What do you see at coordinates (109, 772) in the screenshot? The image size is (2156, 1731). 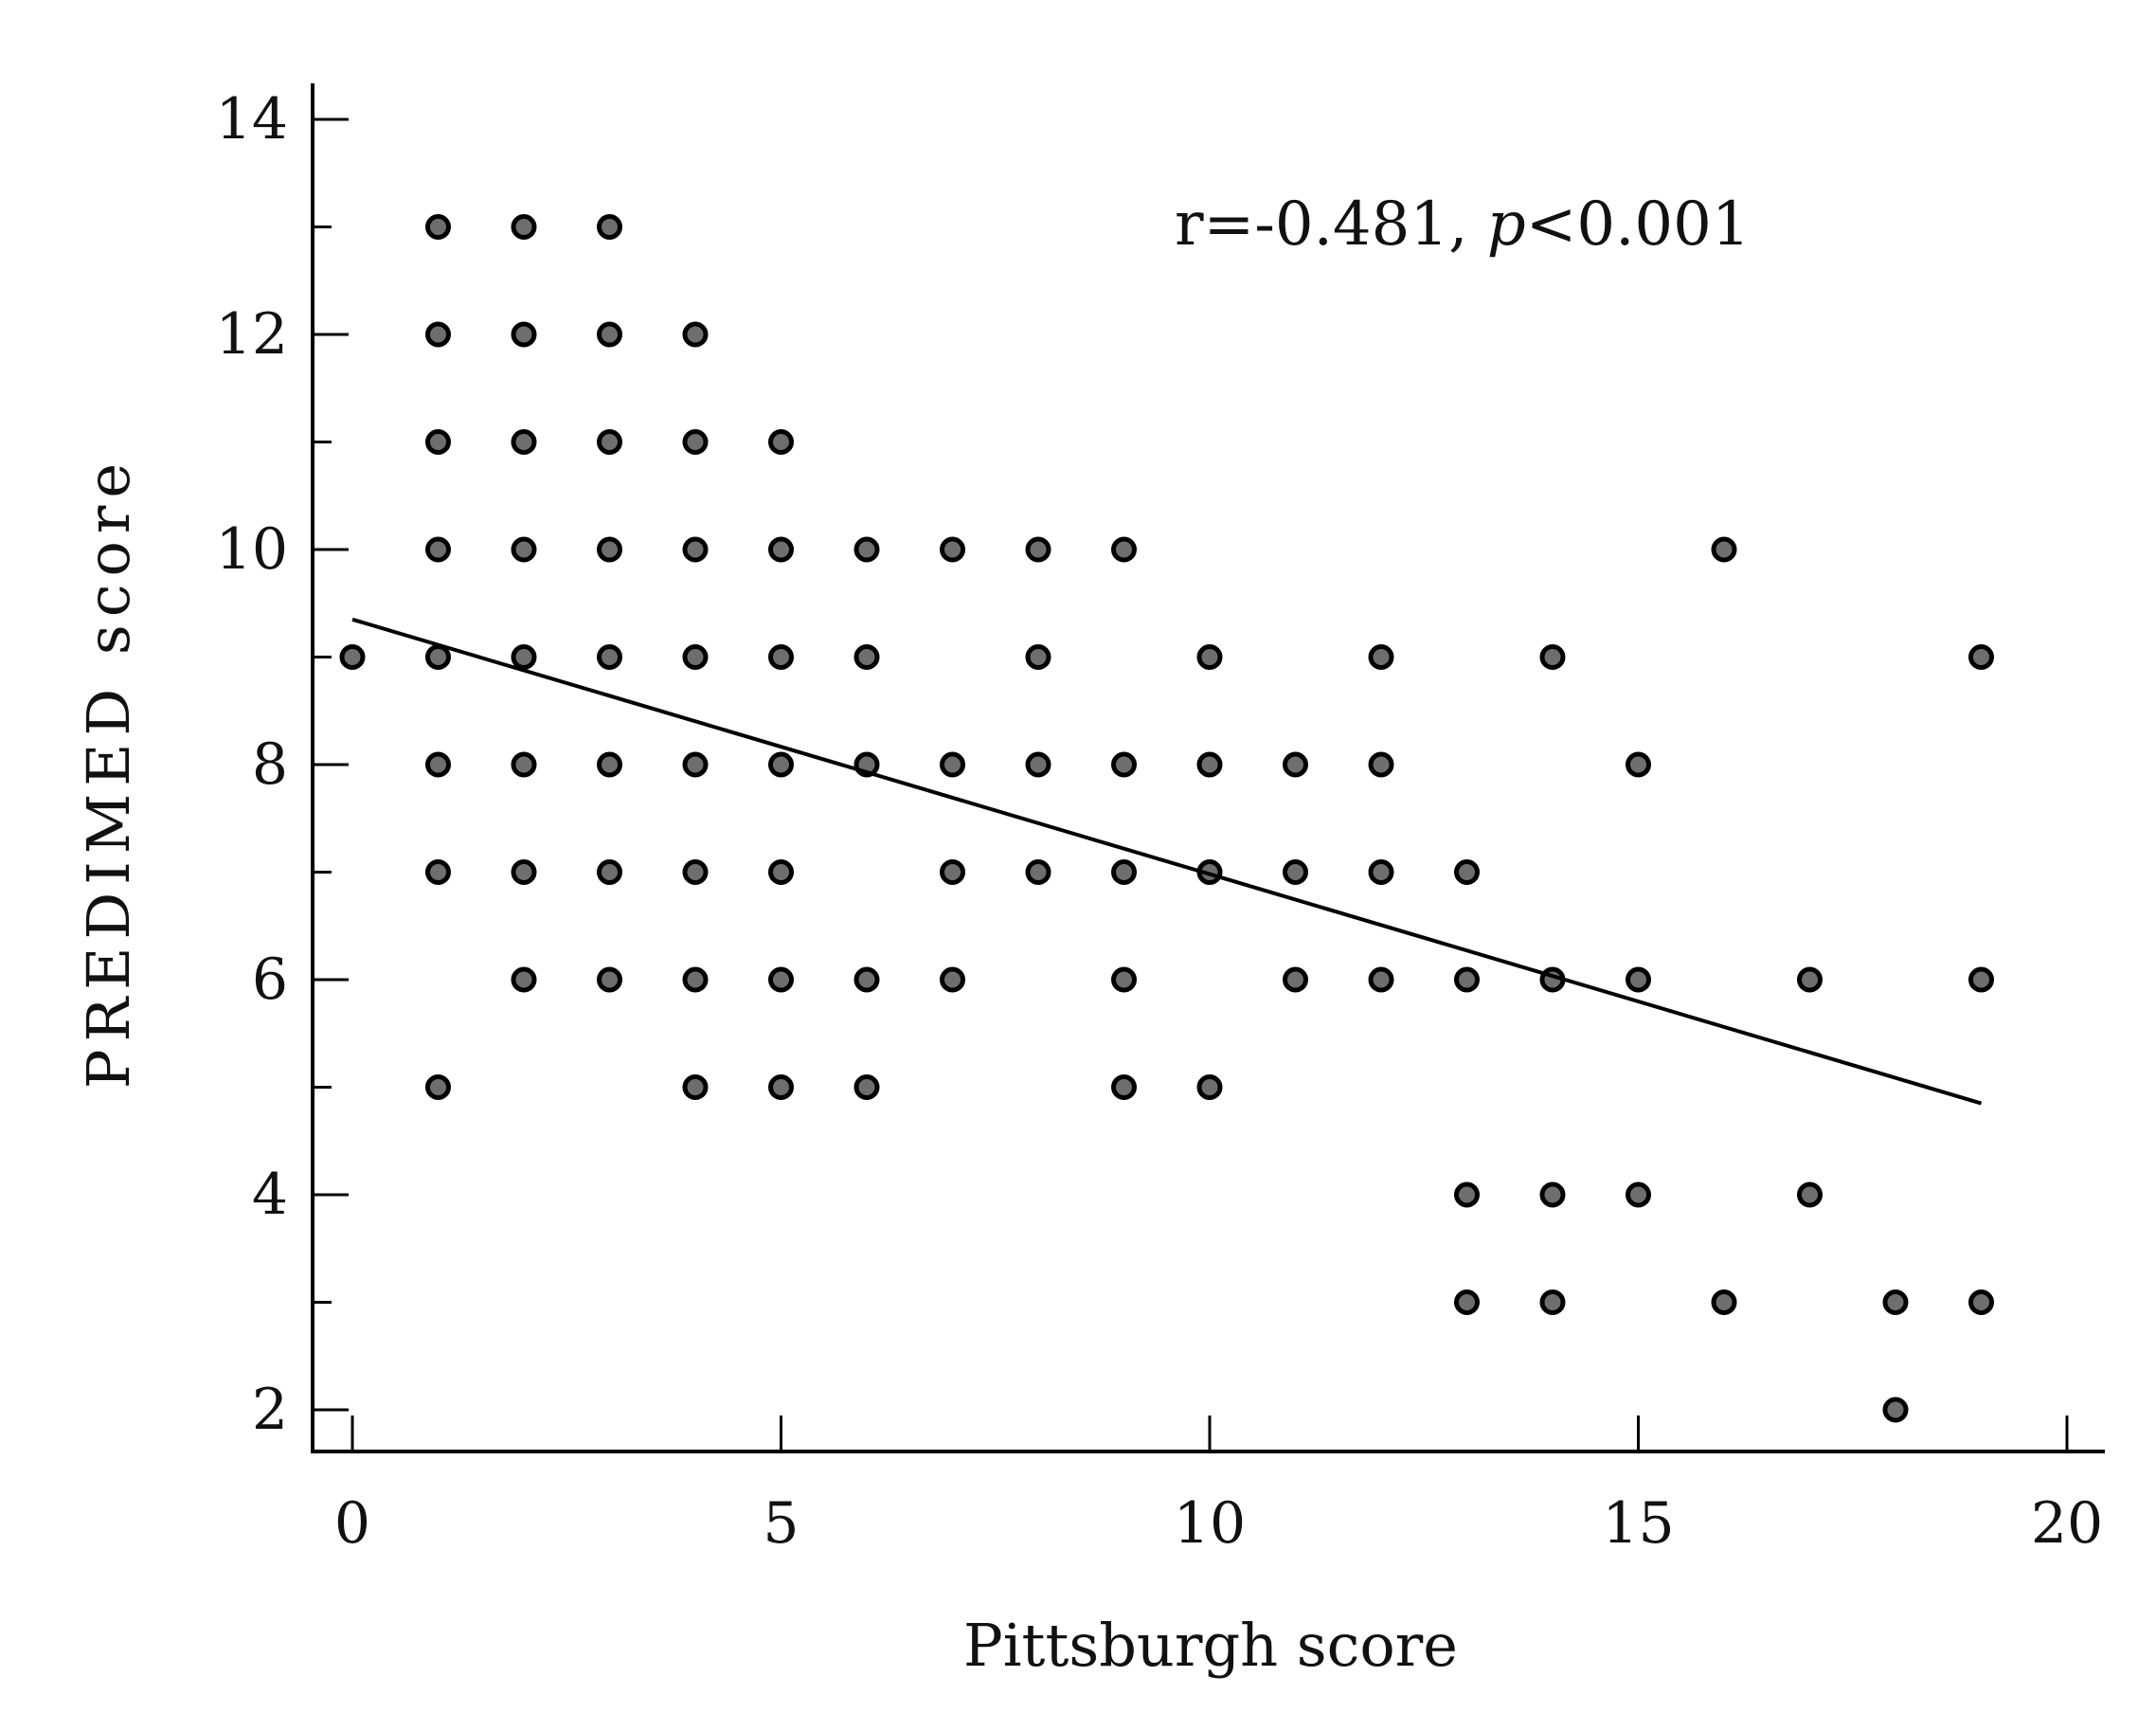 I see `y-axis-title: PREDIMED score` at bounding box center [109, 772].